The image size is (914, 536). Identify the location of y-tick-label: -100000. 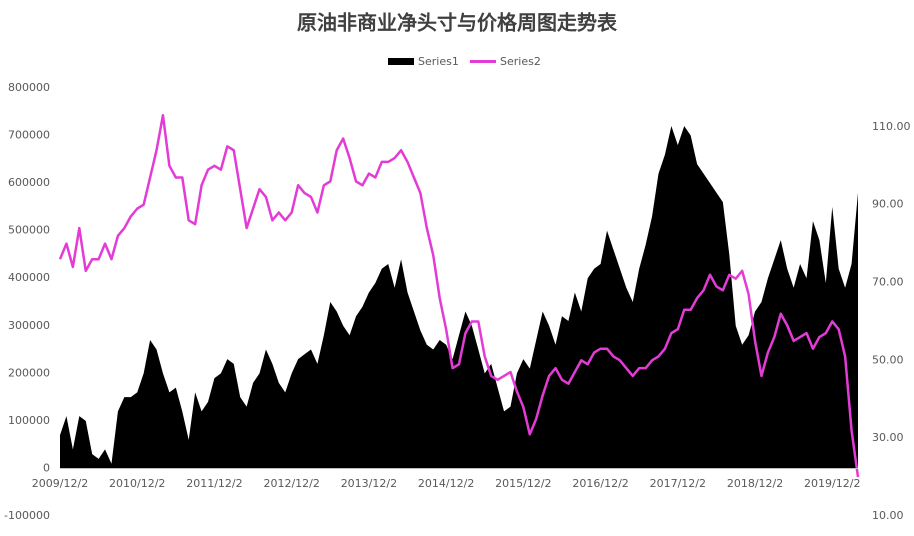
(27, 515).